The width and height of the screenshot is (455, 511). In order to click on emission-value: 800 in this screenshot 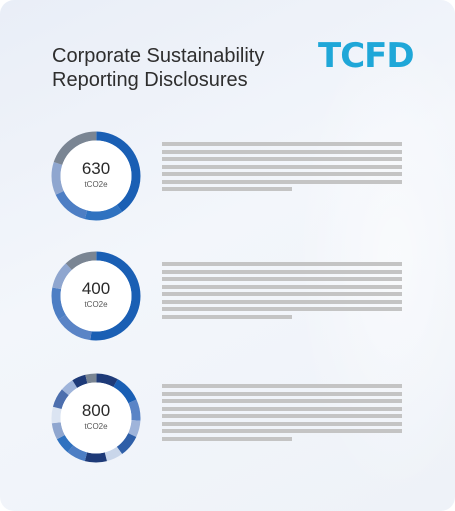, I will do `click(96, 410)`.